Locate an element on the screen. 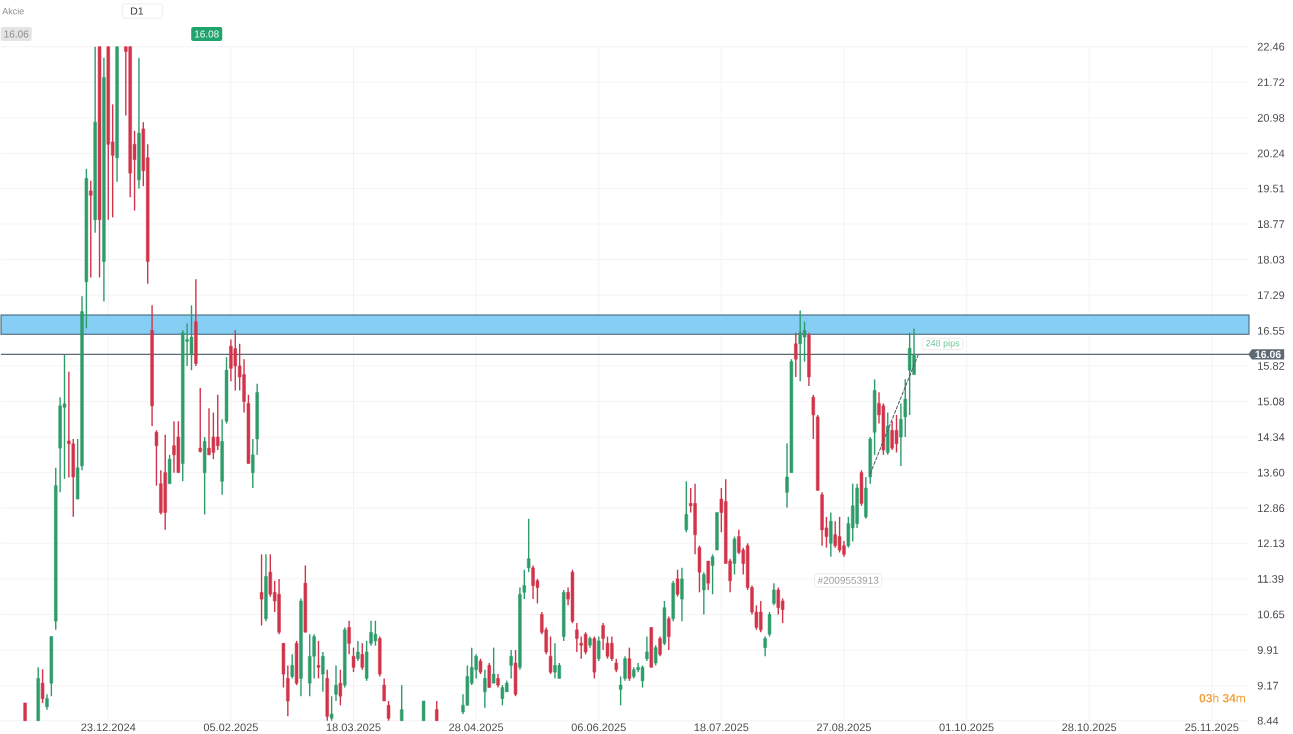  annotation: #2009553913 is located at coordinates (848, 580).